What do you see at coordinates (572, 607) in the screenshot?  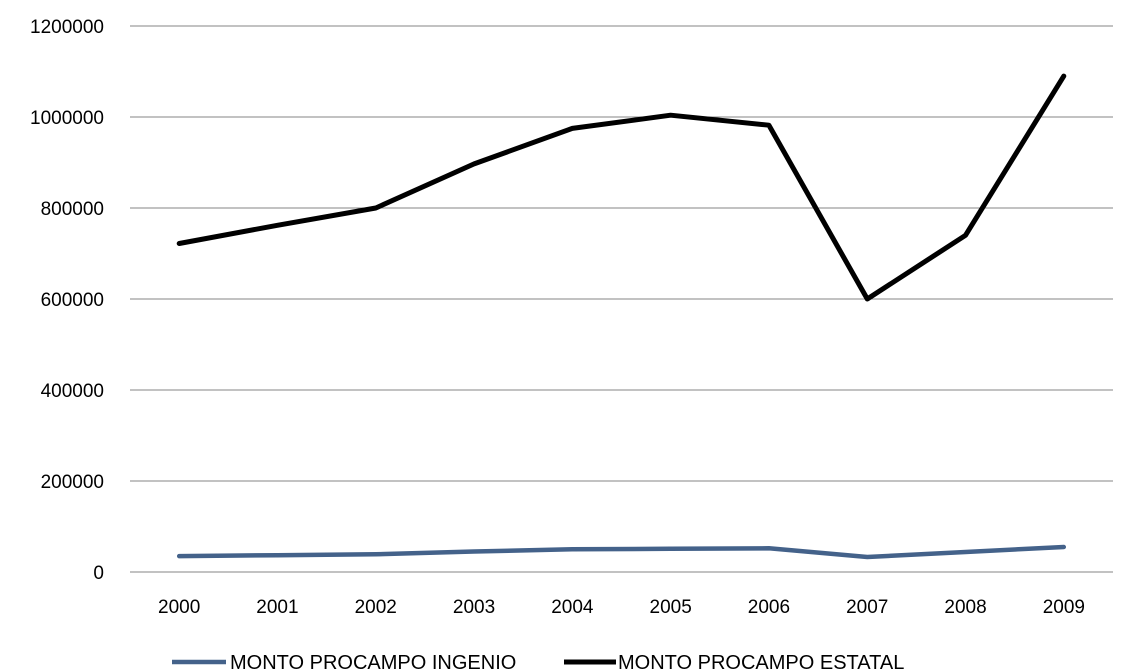 I see `x-tick-label: 2004` at bounding box center [572, 607].